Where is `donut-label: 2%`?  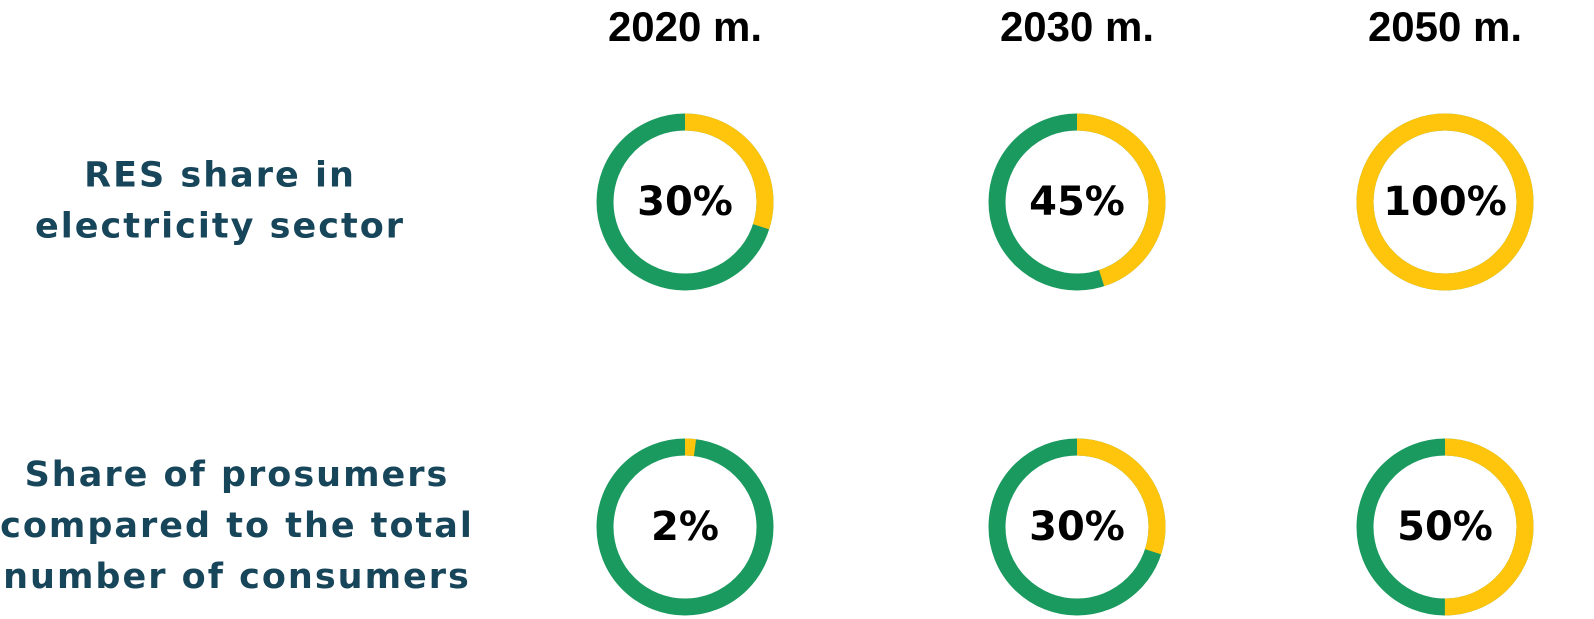
donut-label: 2% is located at coordinates (685, 527).